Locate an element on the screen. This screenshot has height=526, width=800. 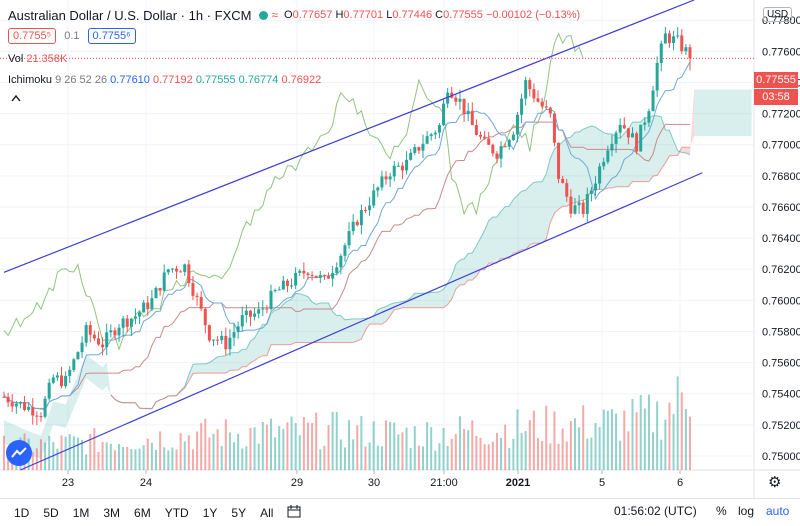
tf-5y: 5Y is located at coordinates (238, 513).